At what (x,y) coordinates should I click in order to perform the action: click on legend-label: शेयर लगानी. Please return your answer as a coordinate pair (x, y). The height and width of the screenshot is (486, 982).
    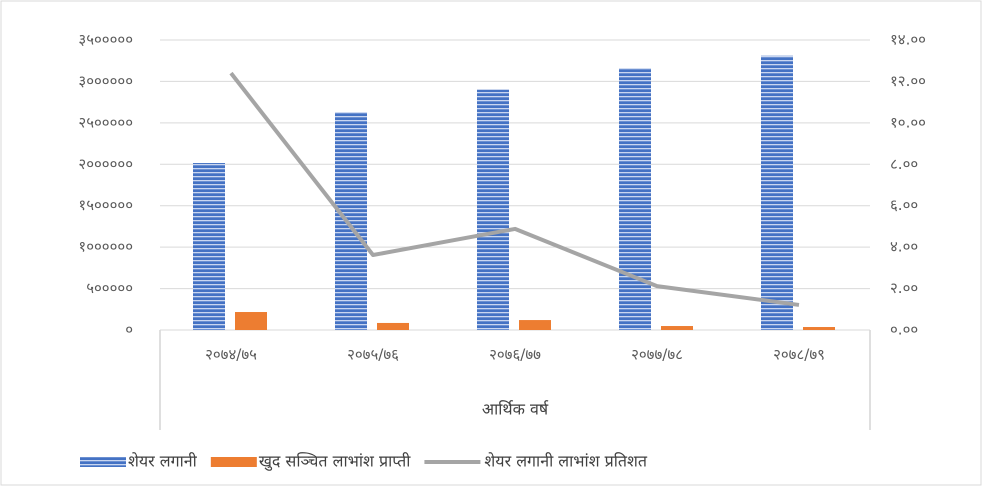
    Looking at the image, I should click on (163, 461).